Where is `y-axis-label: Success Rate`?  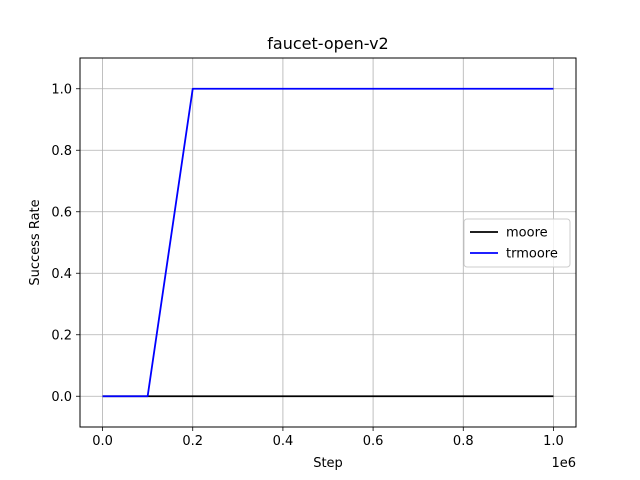 y-axis-label: Success Rate is located at coordinates (35, 242).